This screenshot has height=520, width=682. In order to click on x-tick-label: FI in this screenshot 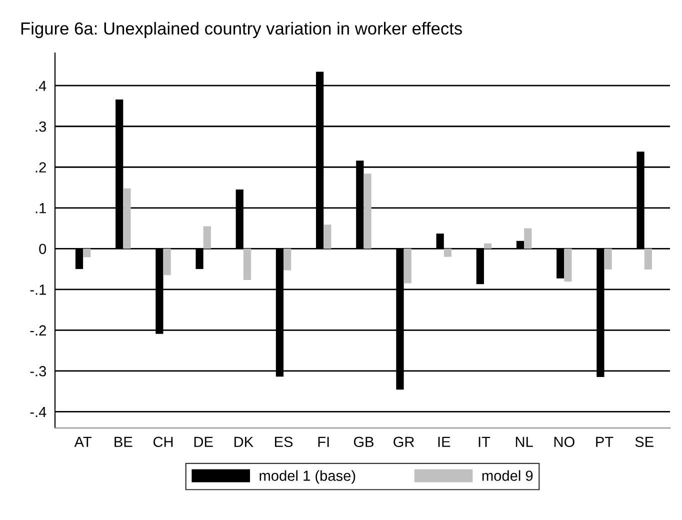, I will do `click(323, 441)`.